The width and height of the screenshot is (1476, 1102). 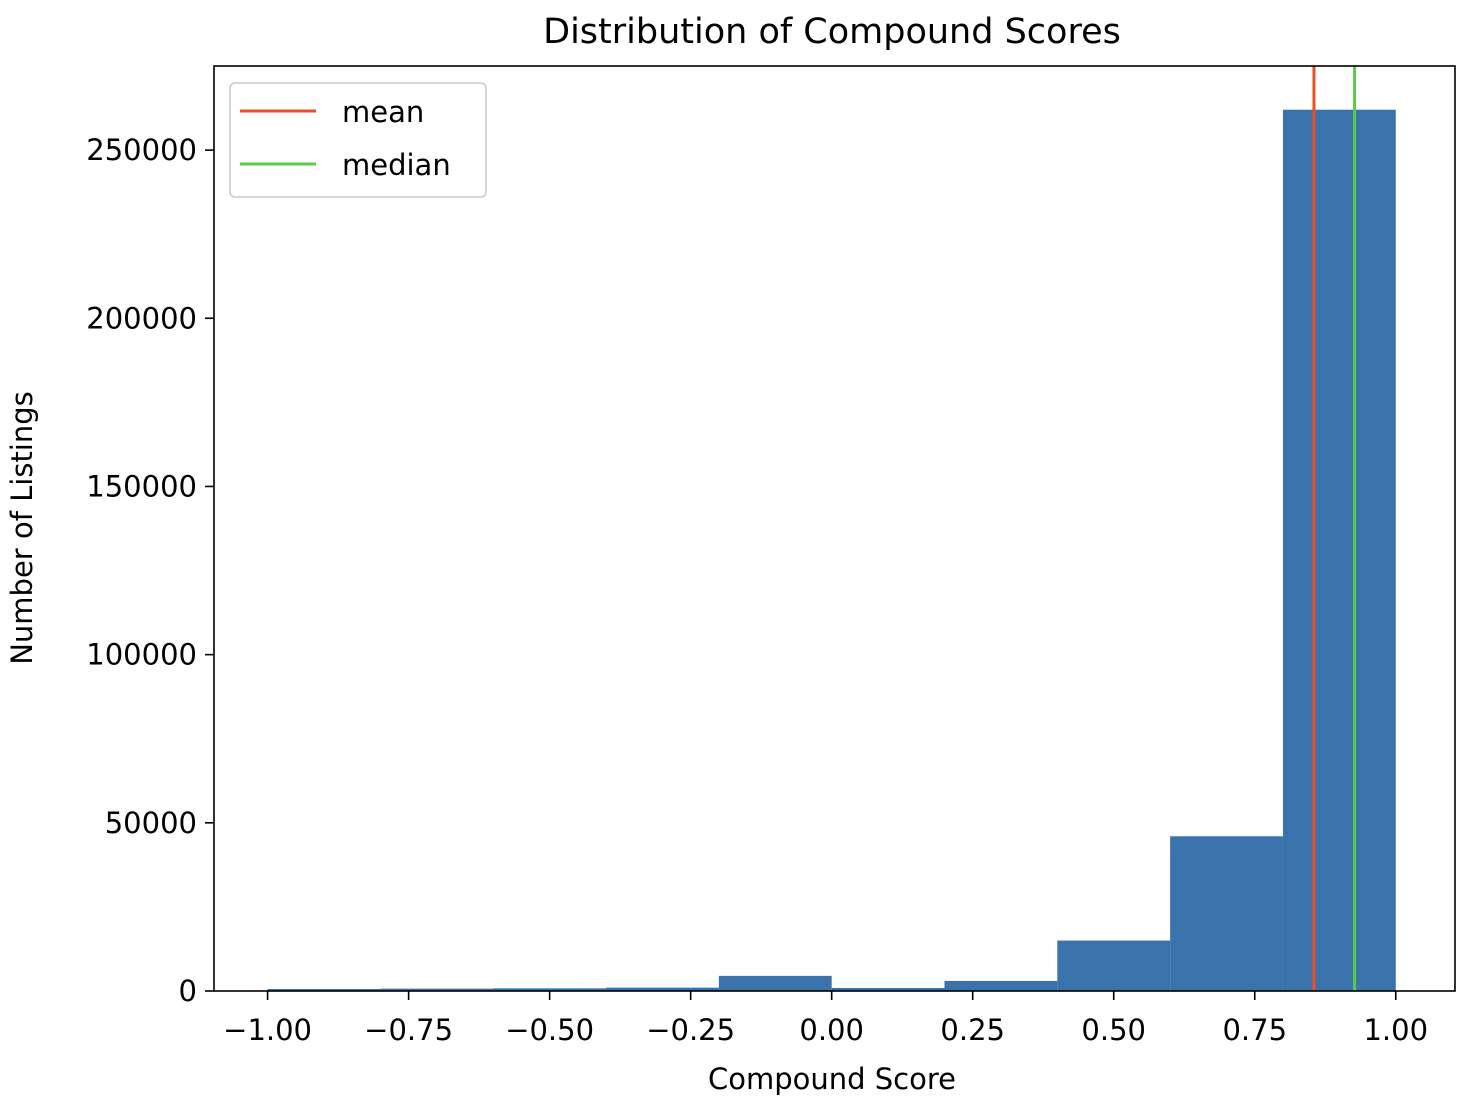 I want to click on x-tick-label: 0.50, so click(x=1113, y=1030).